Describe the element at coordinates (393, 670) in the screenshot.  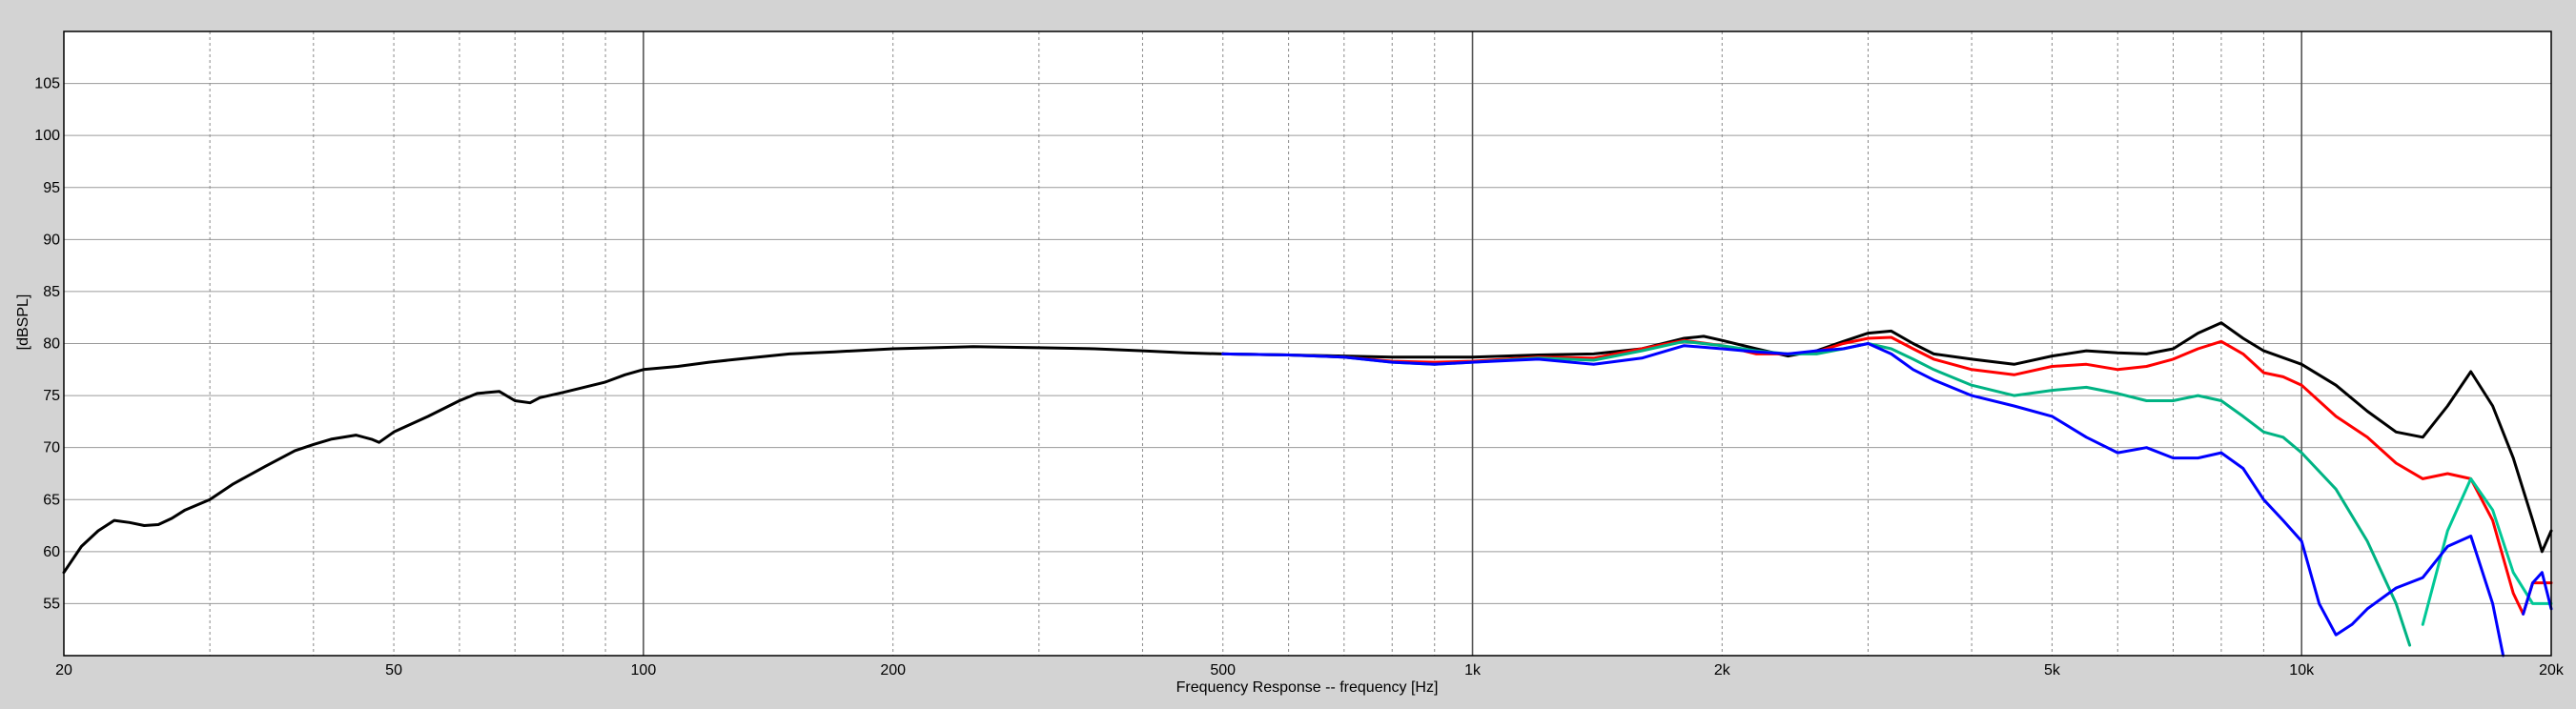
I see `x-tick-label: 50` at that location.